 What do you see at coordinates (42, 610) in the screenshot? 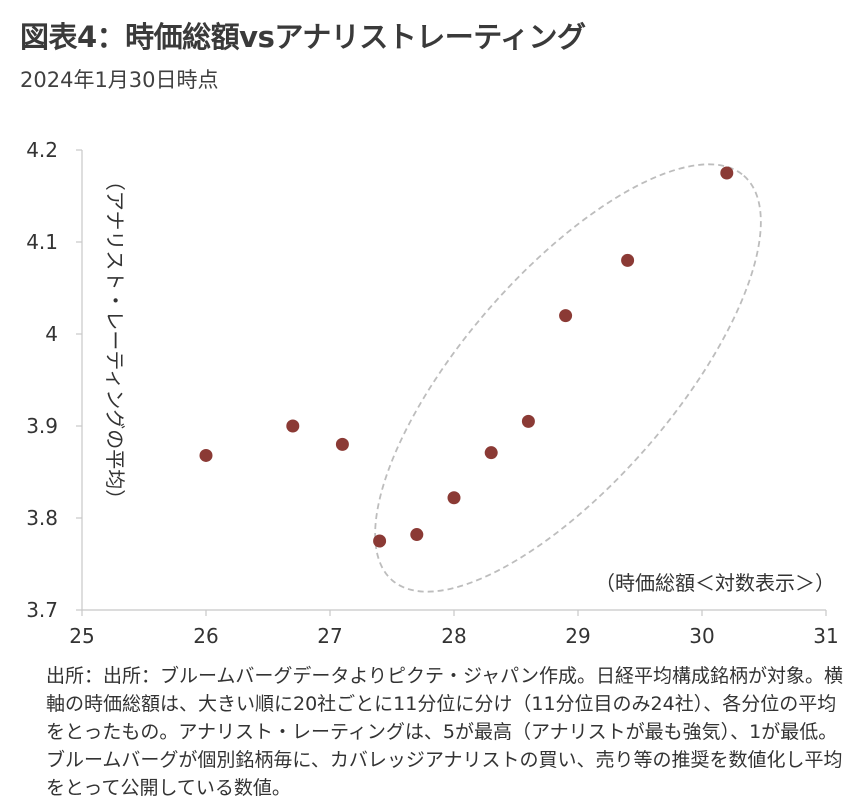
I see `y-tick-label: 3.7` at bounding box center [42, 610].